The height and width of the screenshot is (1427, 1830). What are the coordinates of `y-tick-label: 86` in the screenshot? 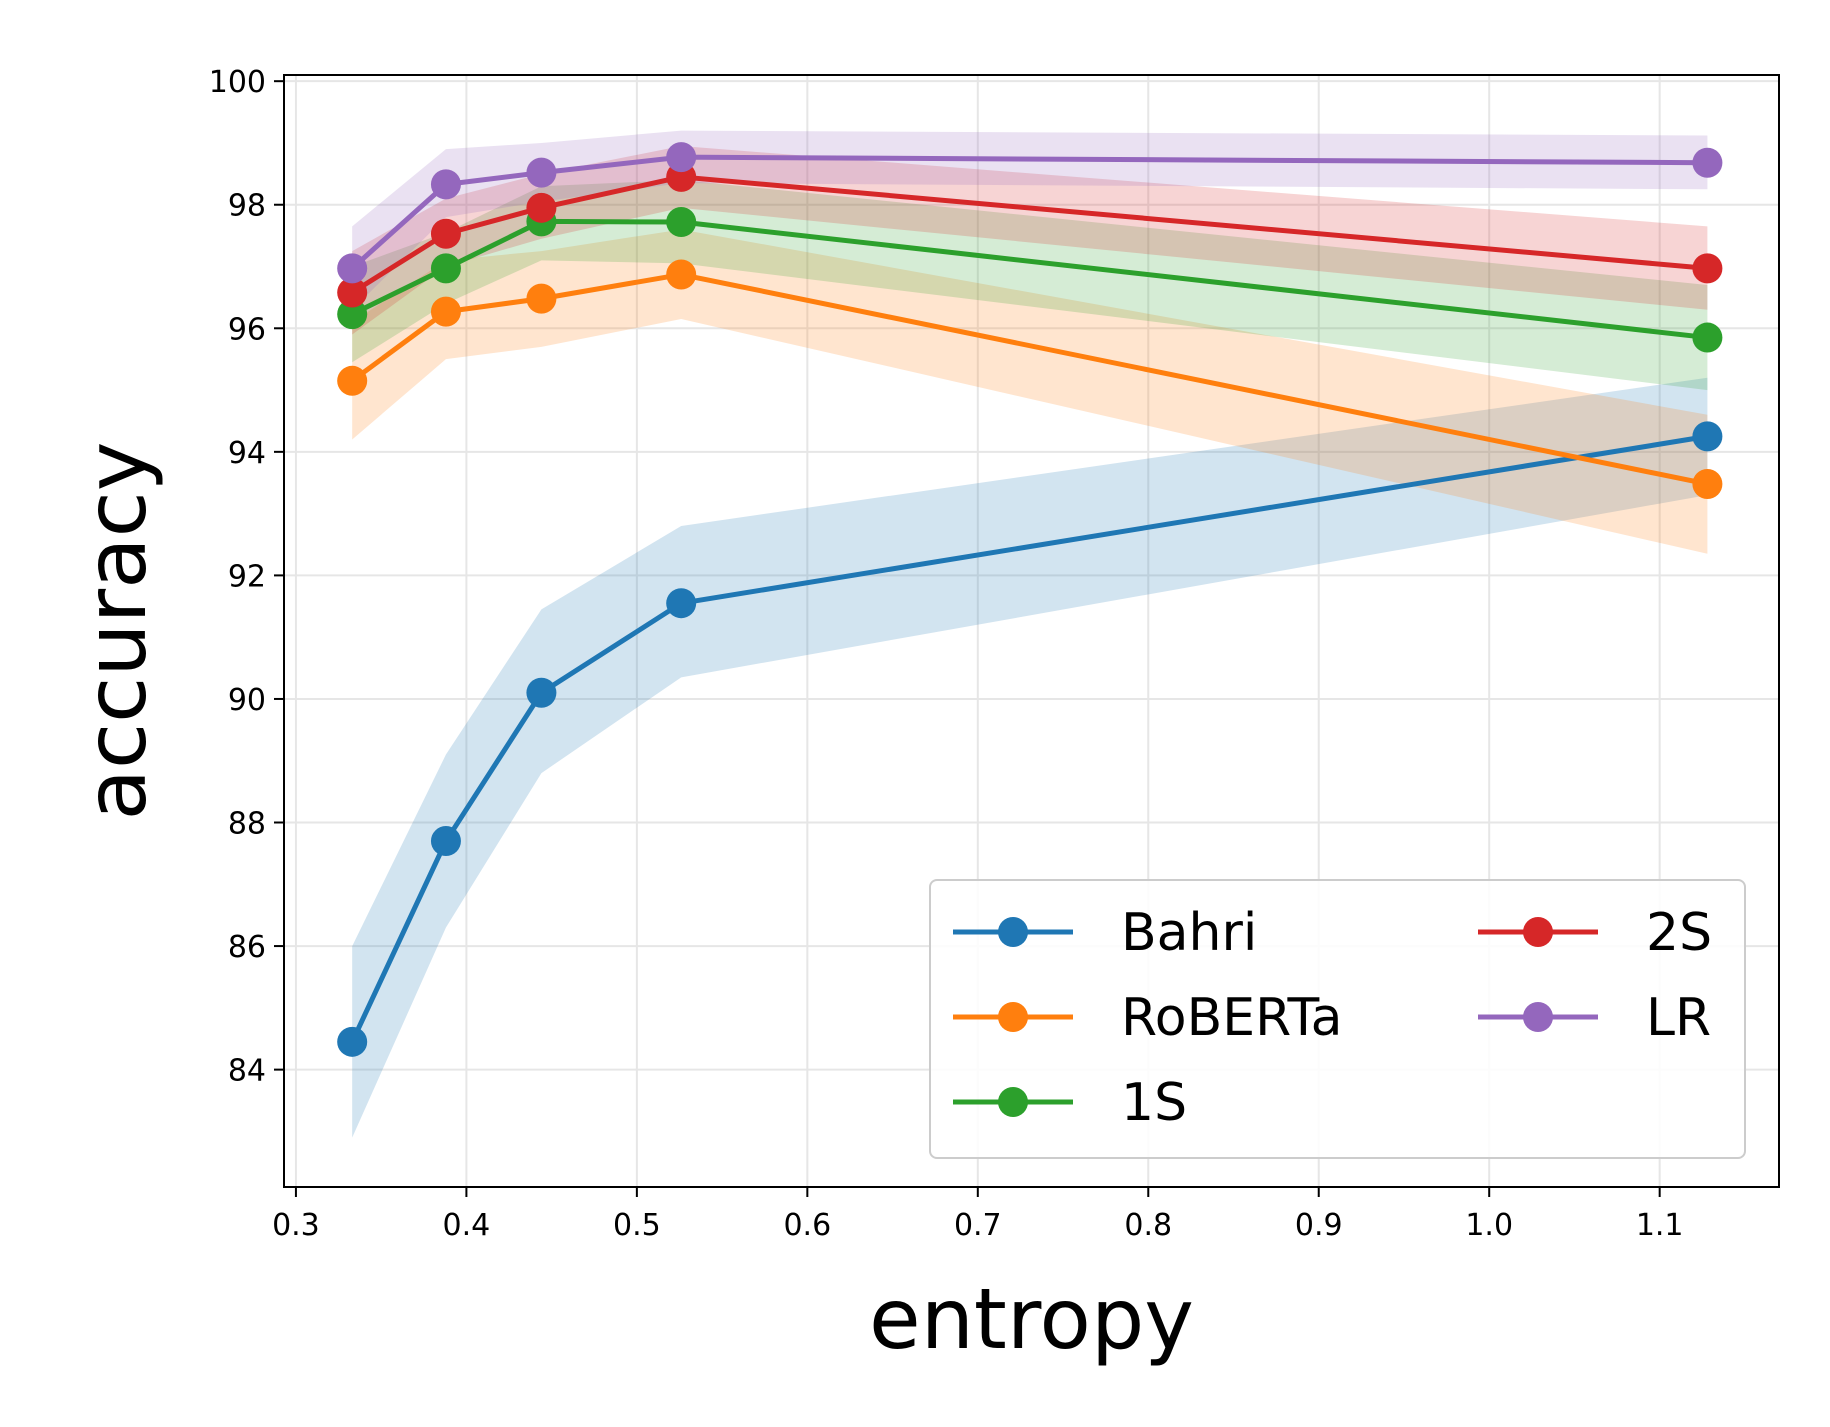 It's located at (247, 947).